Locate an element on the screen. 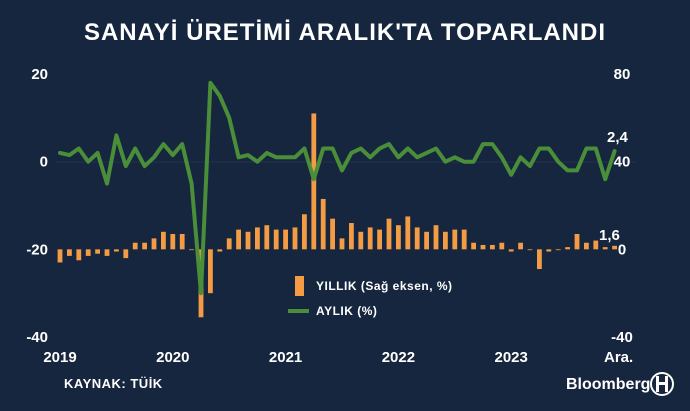  right-tick-label: -40 is located at coordinates (622, 337).